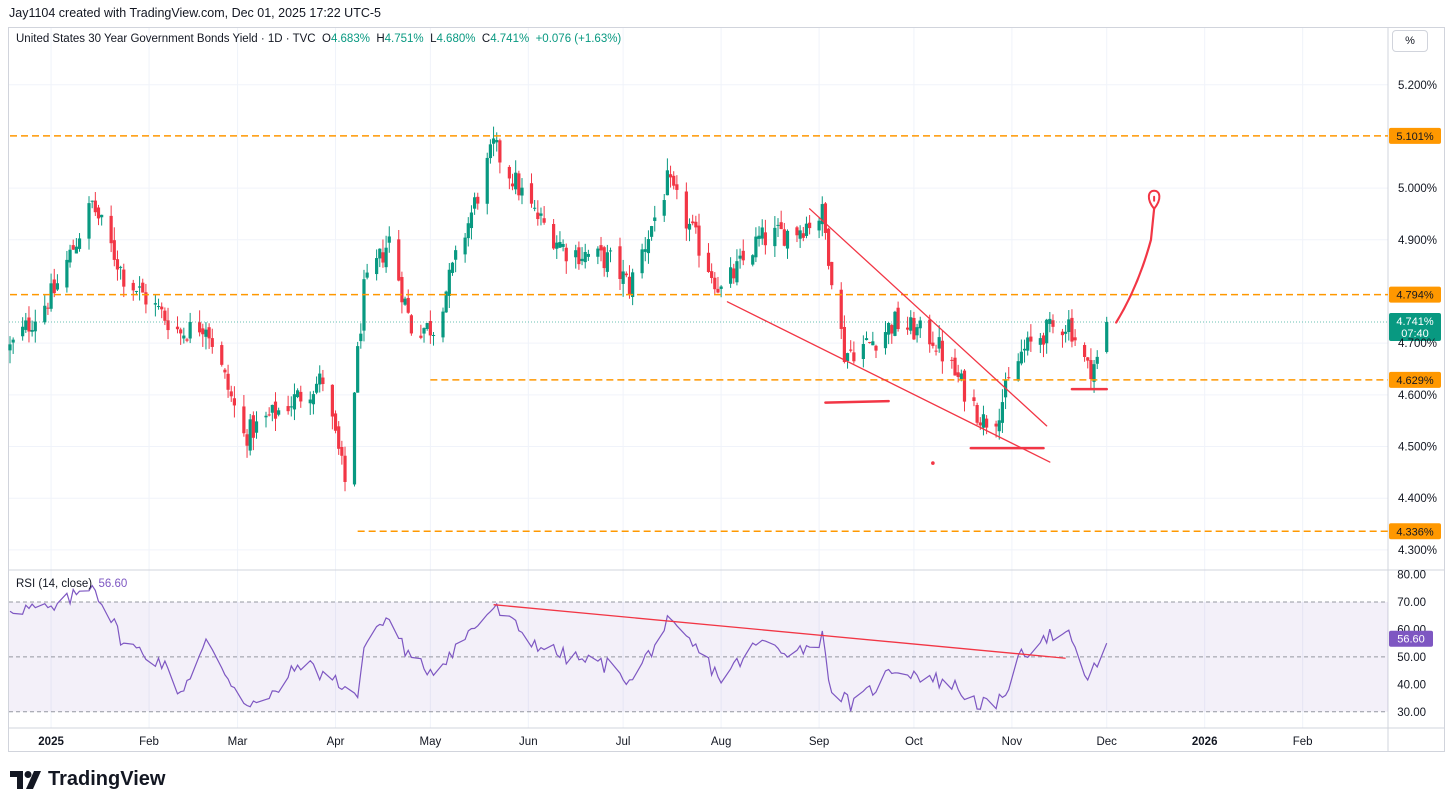 This screenshot has height=807, width=1456. Describe the element at coordinates (779, 631) in the screenshot. I see `rsi-trendline` at that location.